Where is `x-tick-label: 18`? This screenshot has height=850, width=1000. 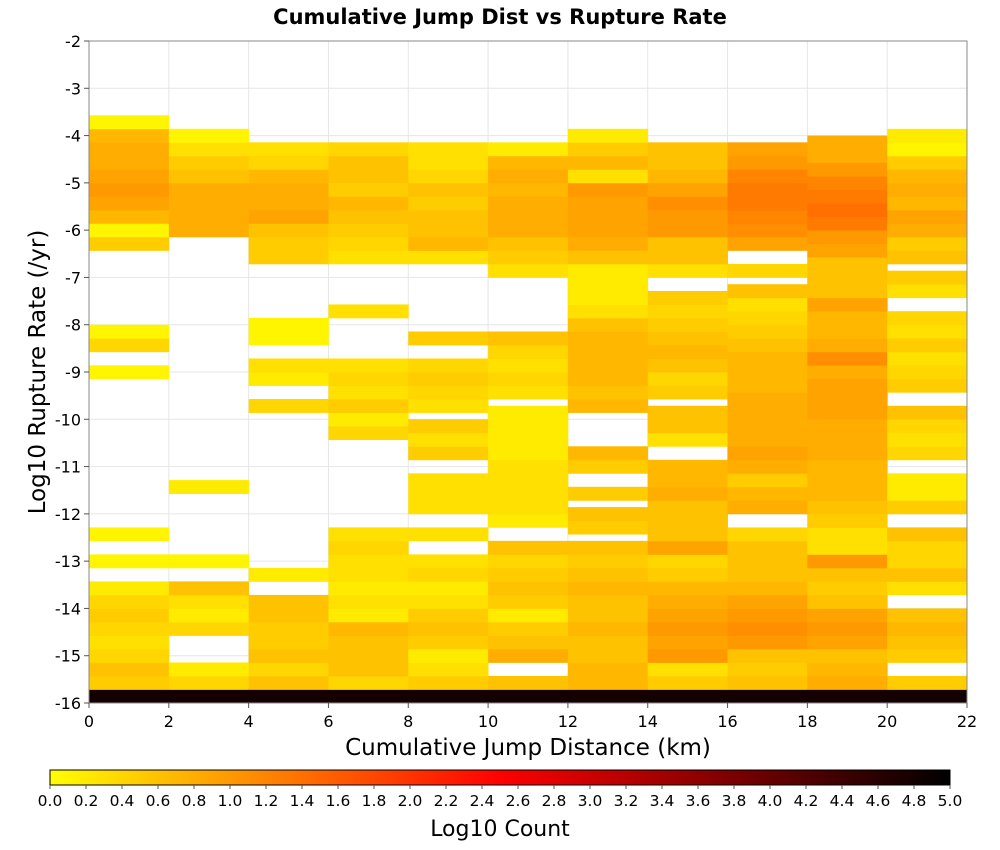
x-tick-label: 18 is located at coordinates (807, 721).